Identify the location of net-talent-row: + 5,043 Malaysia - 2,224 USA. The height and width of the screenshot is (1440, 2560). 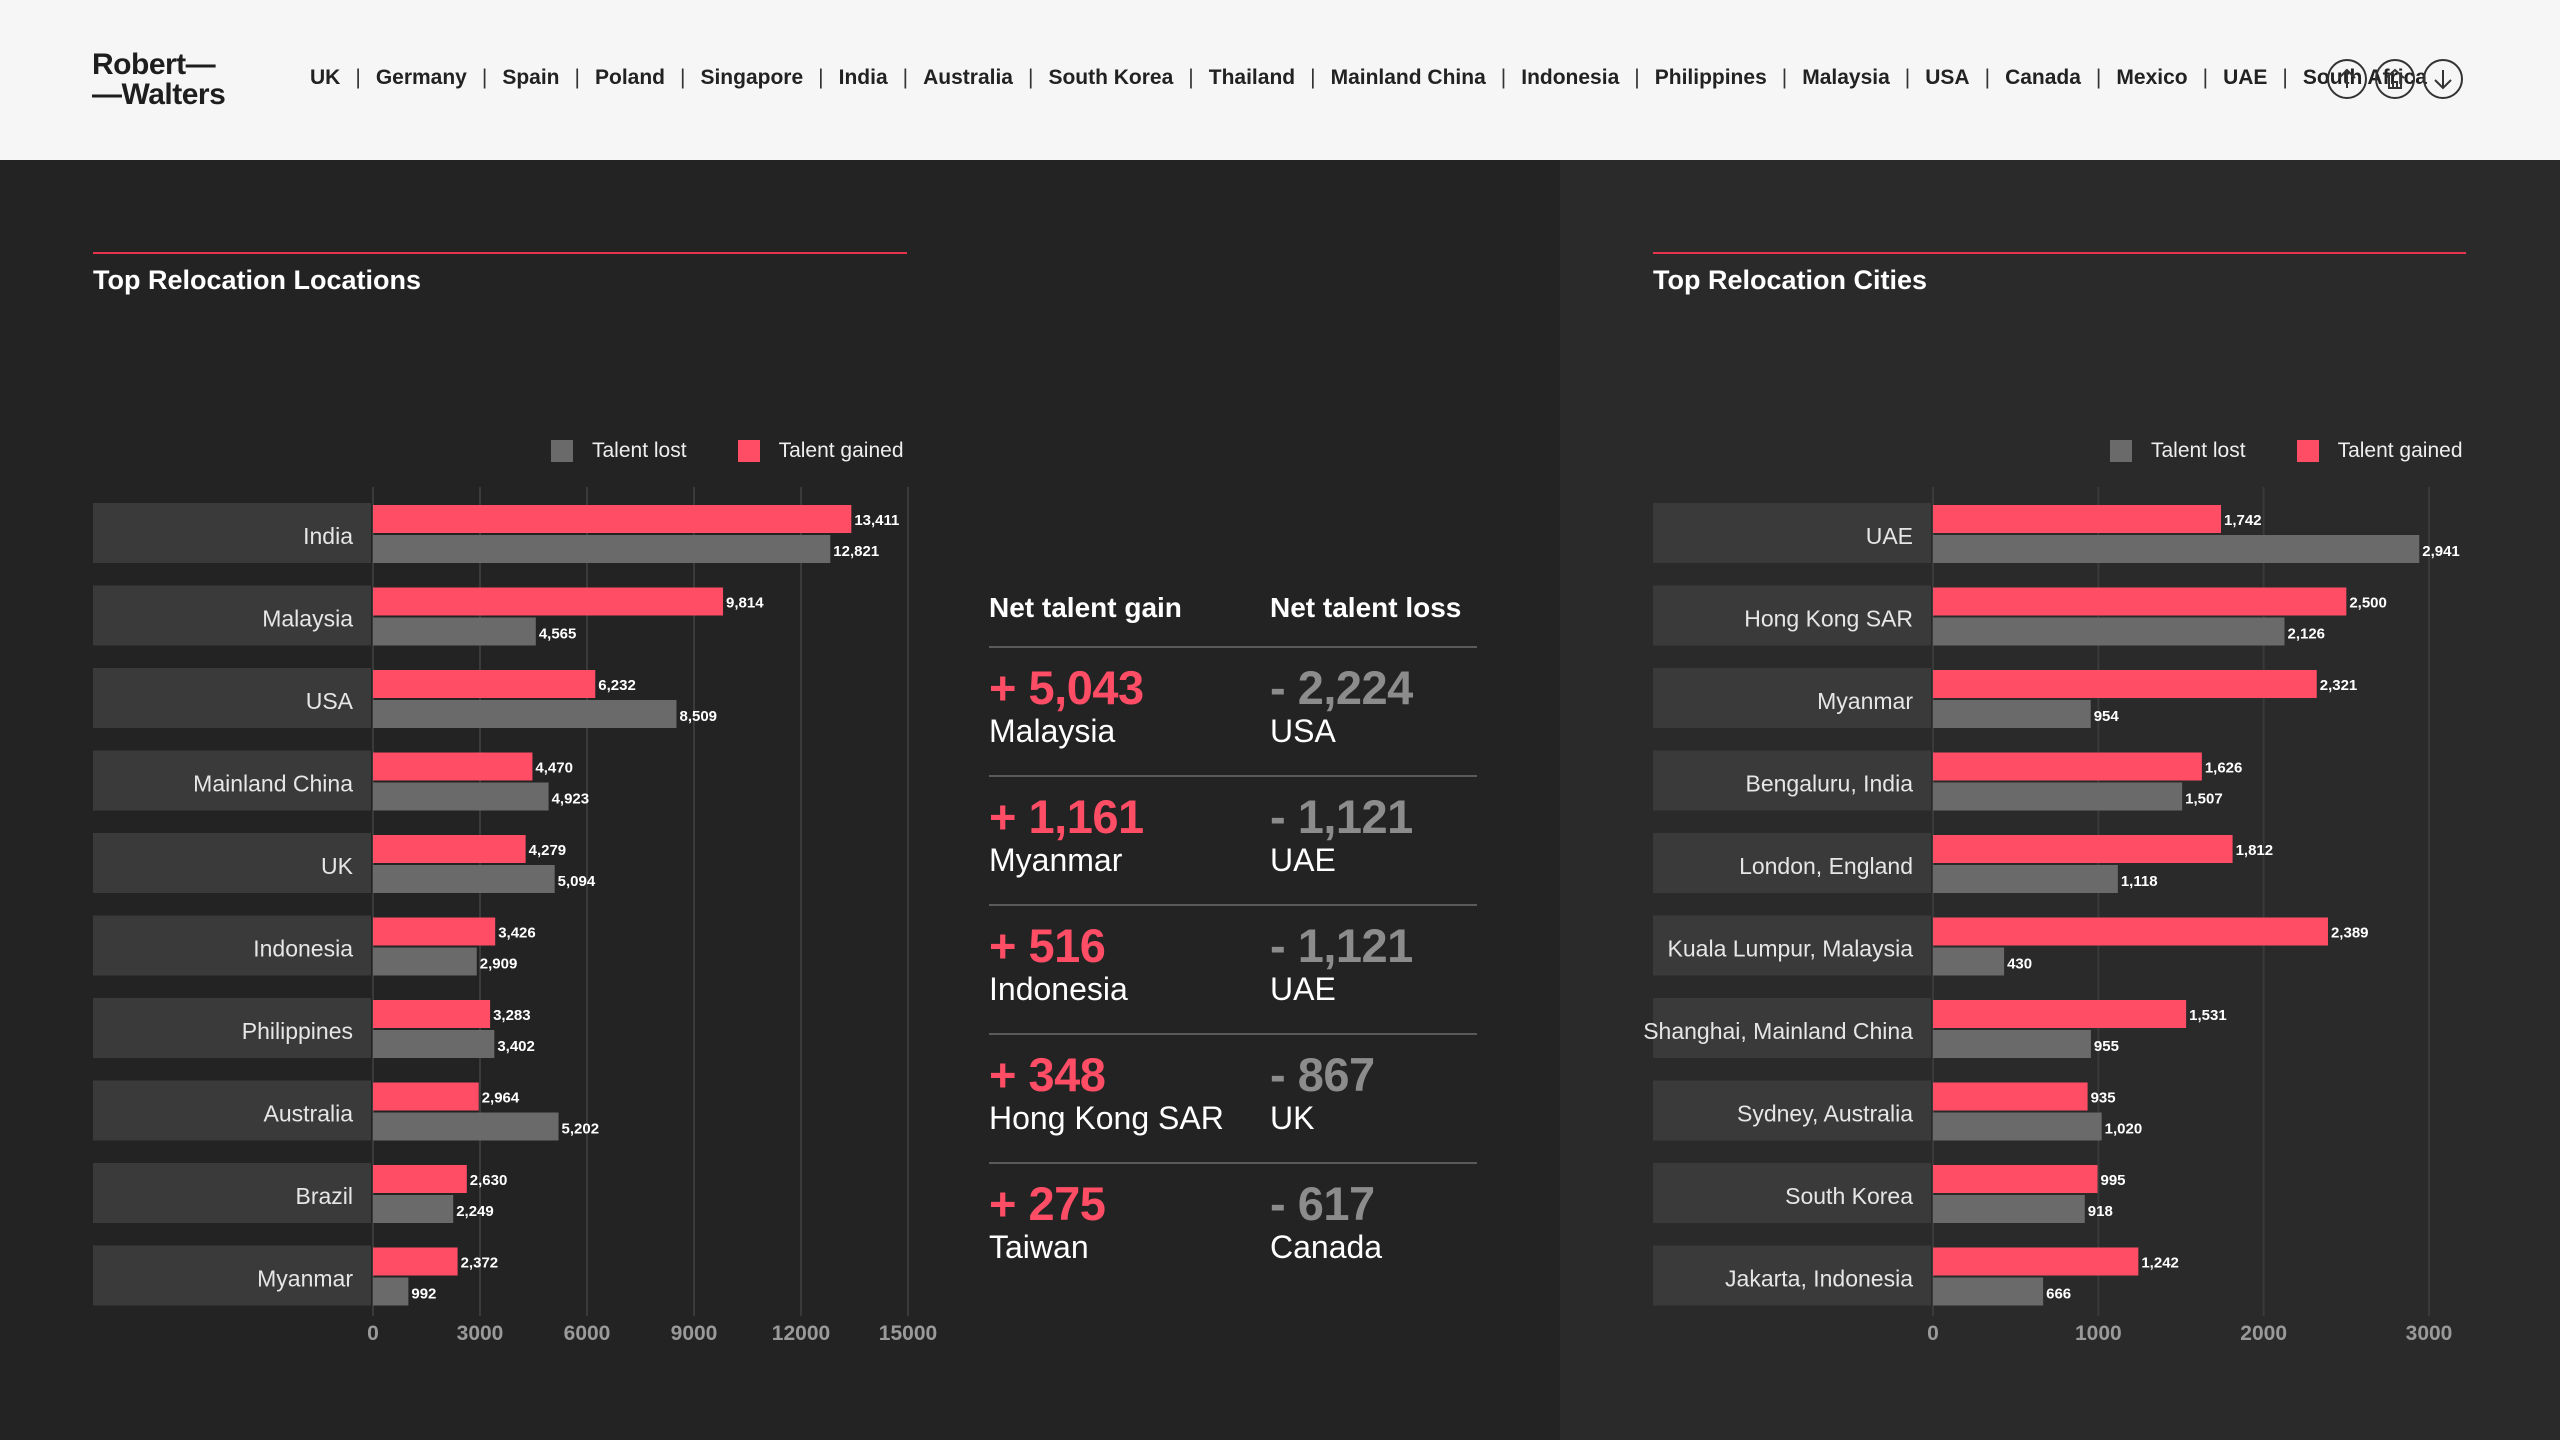
(1233, 712).